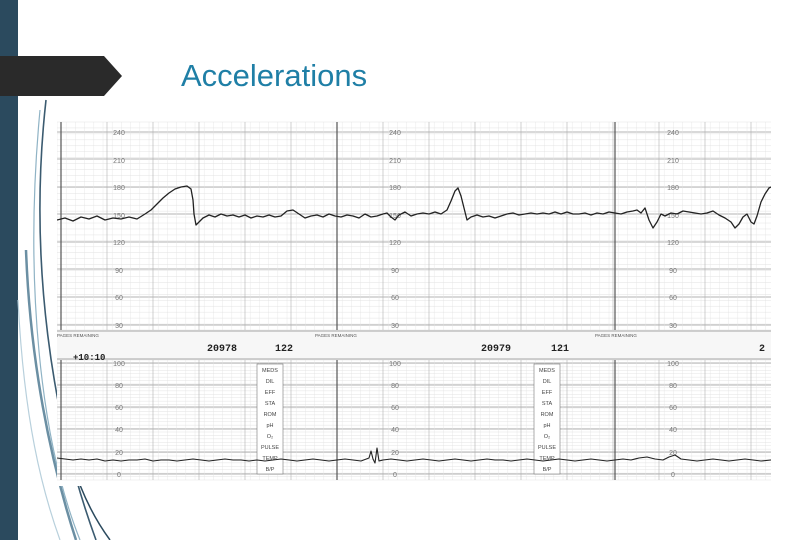  What do you see at coordinates (395, 230) in the screenshot?
I see `fhr-scale-middle: 240 210 180 150 120 90 60 30` at bounding box center [395, 230].